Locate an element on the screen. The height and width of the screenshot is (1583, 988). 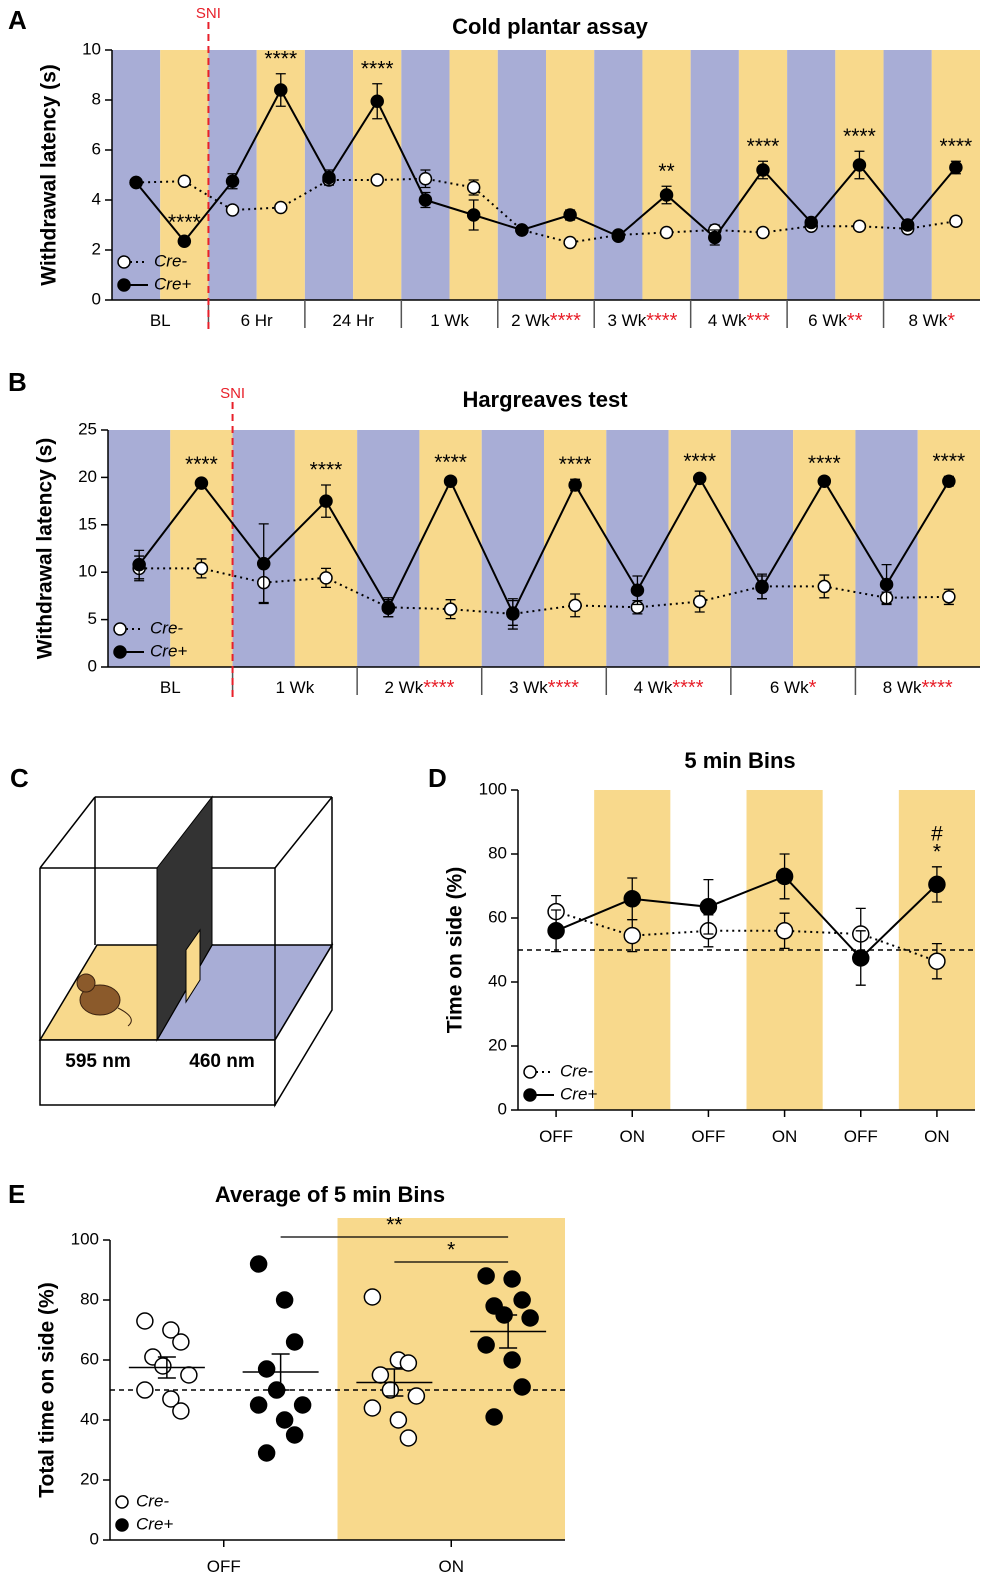
chart-title: 5 min Bins is located at coordinates (739, 760).